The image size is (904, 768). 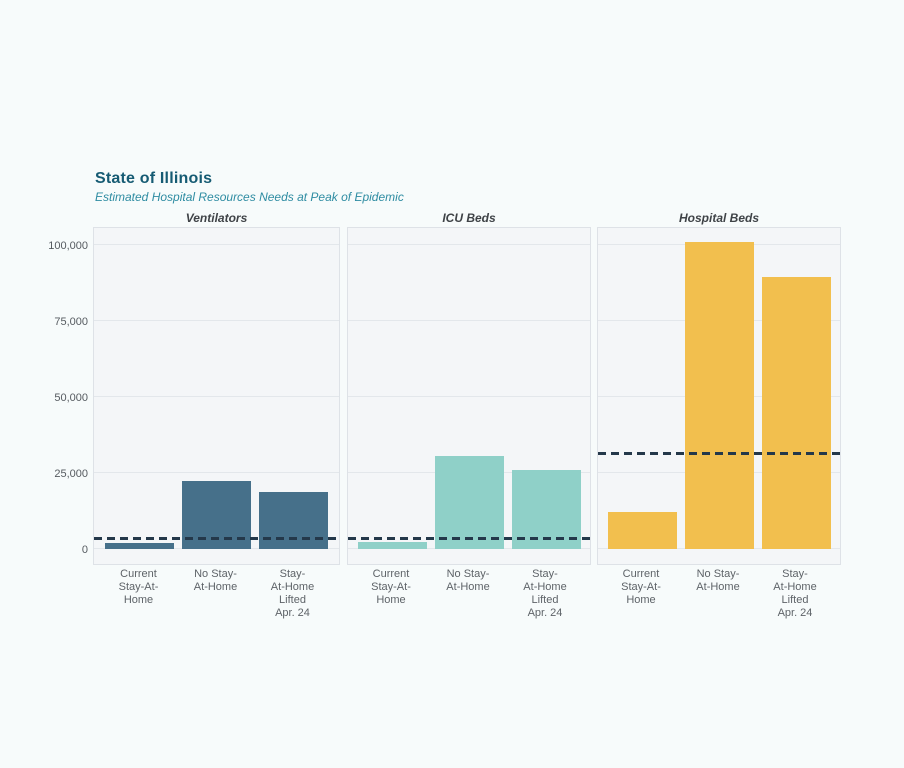 I want to click on panel-title-icu-beds: ICU Beds, so click(x=469, y=218).